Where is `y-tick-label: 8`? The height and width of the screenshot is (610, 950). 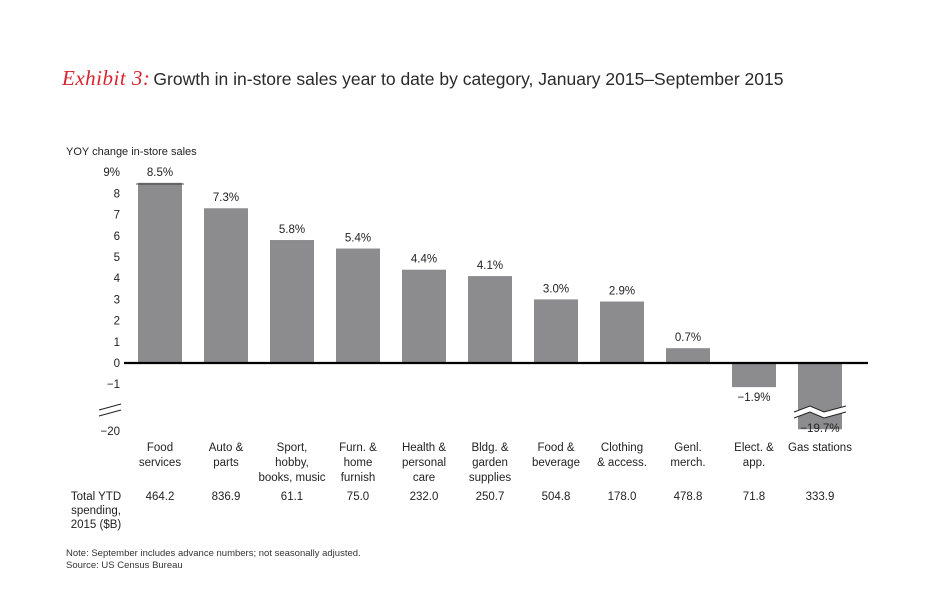
y-tick-label: 8 is located at coordinates (117, 194).